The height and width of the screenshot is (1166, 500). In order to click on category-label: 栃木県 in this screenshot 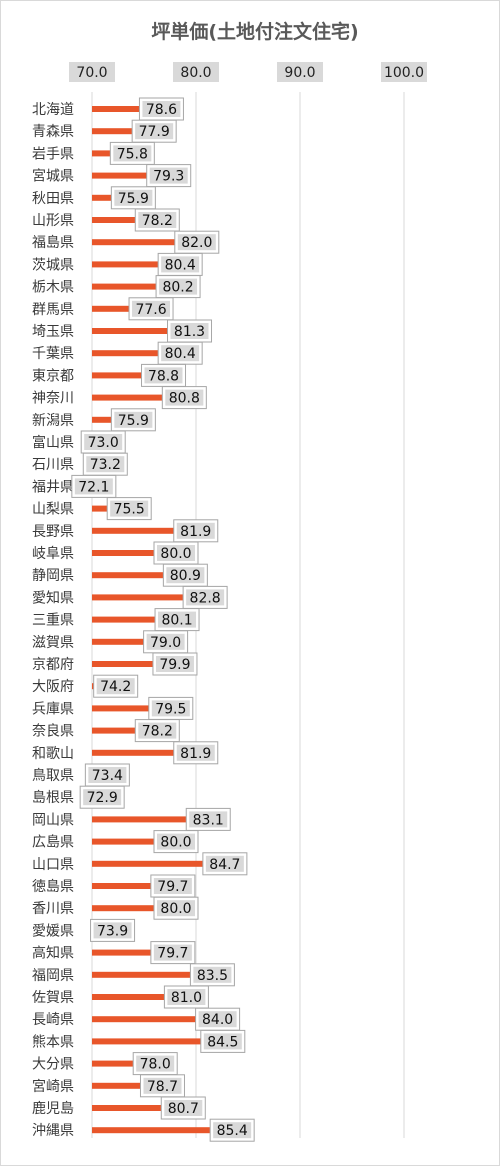, I will do `click(53, 288)`.